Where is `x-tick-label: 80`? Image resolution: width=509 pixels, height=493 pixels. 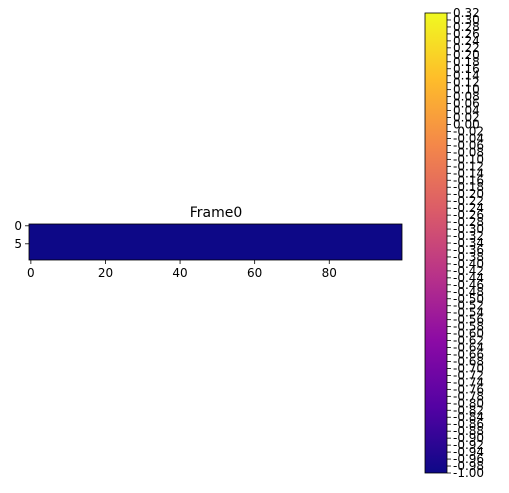 x-tick-label: 80 is located at coordinates (329, 273).